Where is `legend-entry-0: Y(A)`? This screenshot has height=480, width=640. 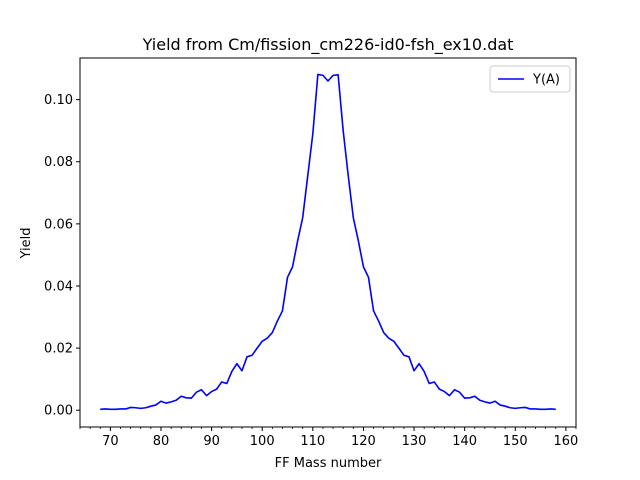 legend-entry-0: Y(A) is located at coordinates (546, 80).